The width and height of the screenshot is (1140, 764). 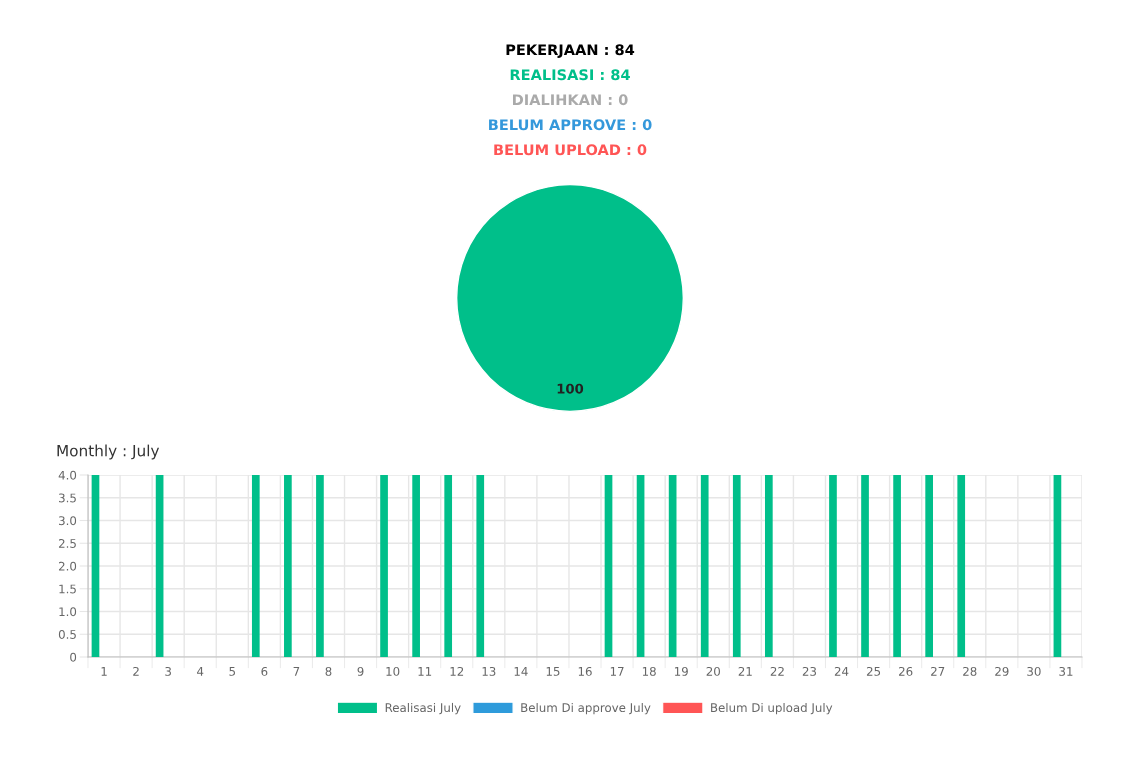 What do you see at coordinates (296, 671) in the screenshot?
I see `x-tick-label: 7` at bounding box center [296, 671].